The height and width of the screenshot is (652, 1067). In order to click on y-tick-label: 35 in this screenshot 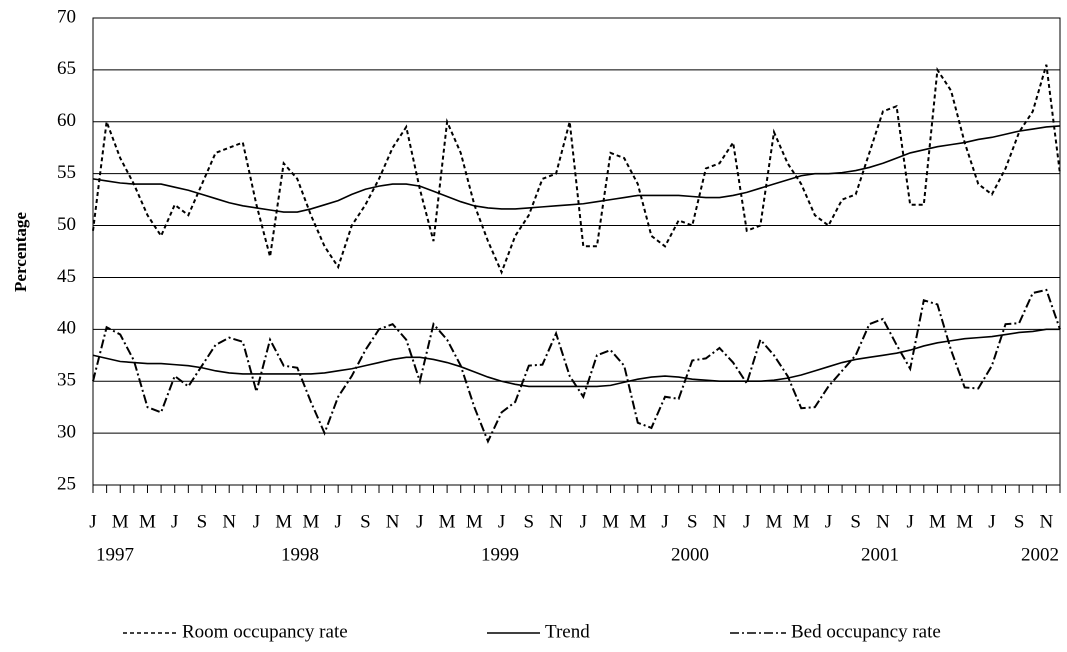, I will do `click(66, 380)`.